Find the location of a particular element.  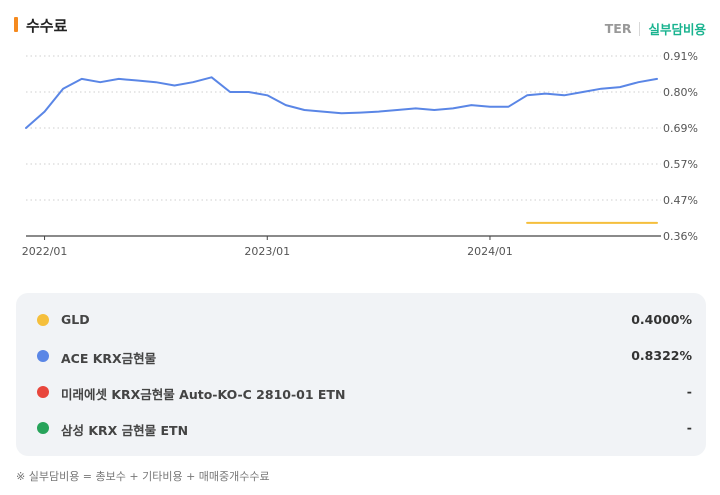

mirae-etn-color-dot is located at coordinates (43, 392).